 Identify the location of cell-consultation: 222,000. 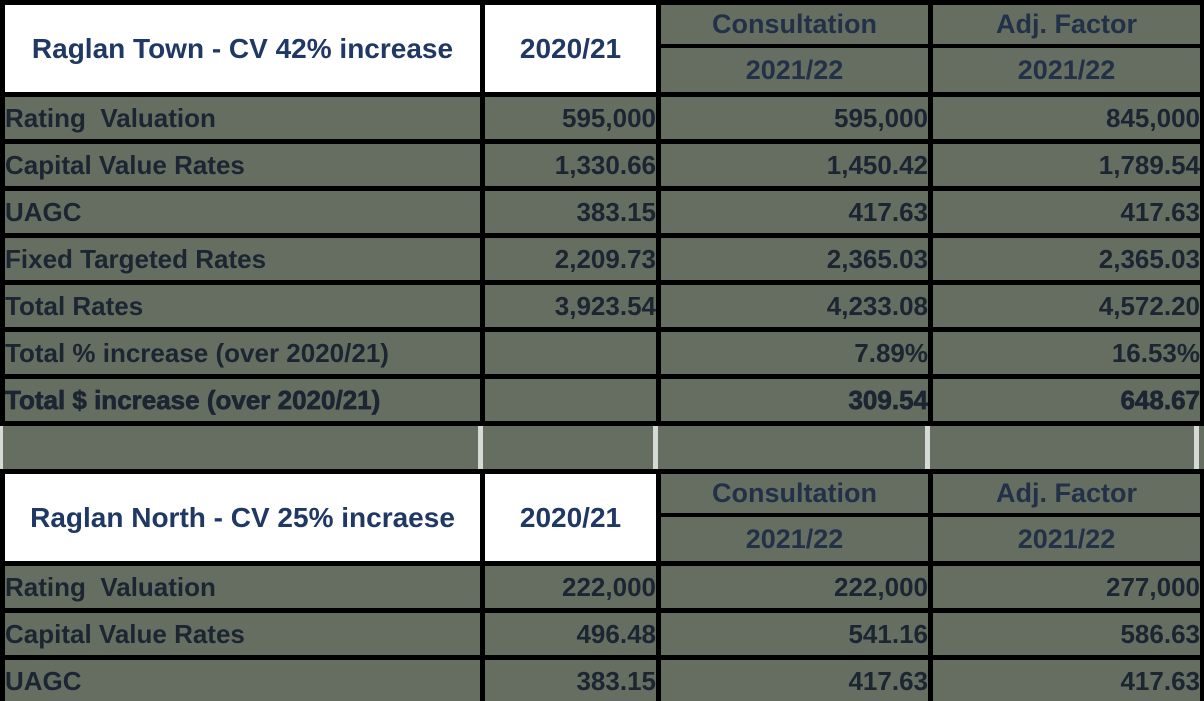
(794, 587).